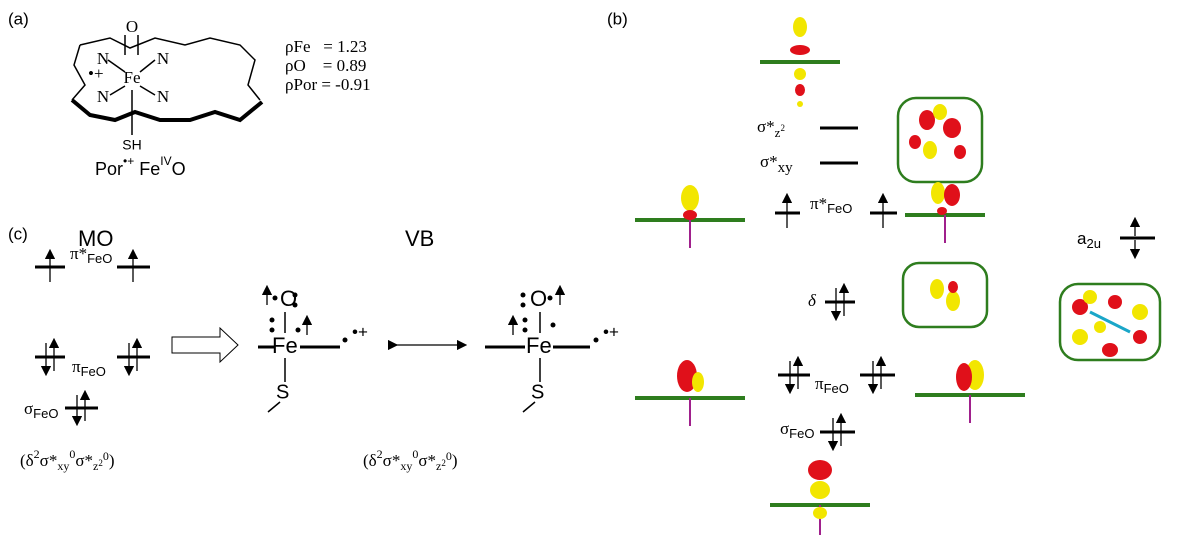 This screenshot has width=1178, height=546. I want to click on spin-density: ρO = 0.89, so click(325, 65).